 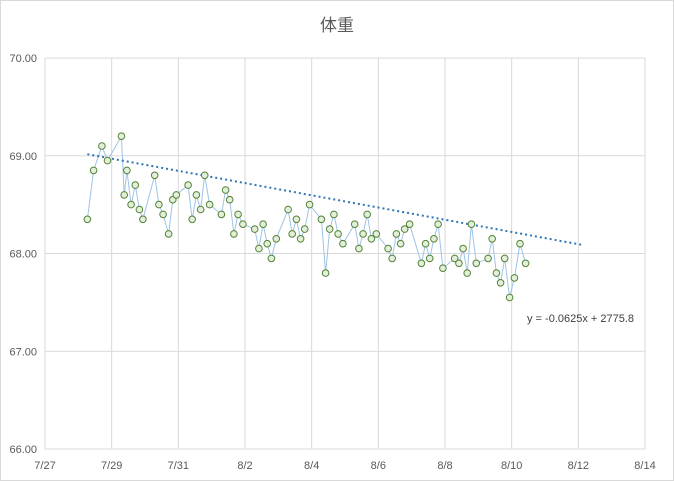 What do you see at coordinates (580, 319) in the screenshot?
I see `trendline-equation-label: y = -0.0625x + 2775.8` at bounding box center [580, 319].